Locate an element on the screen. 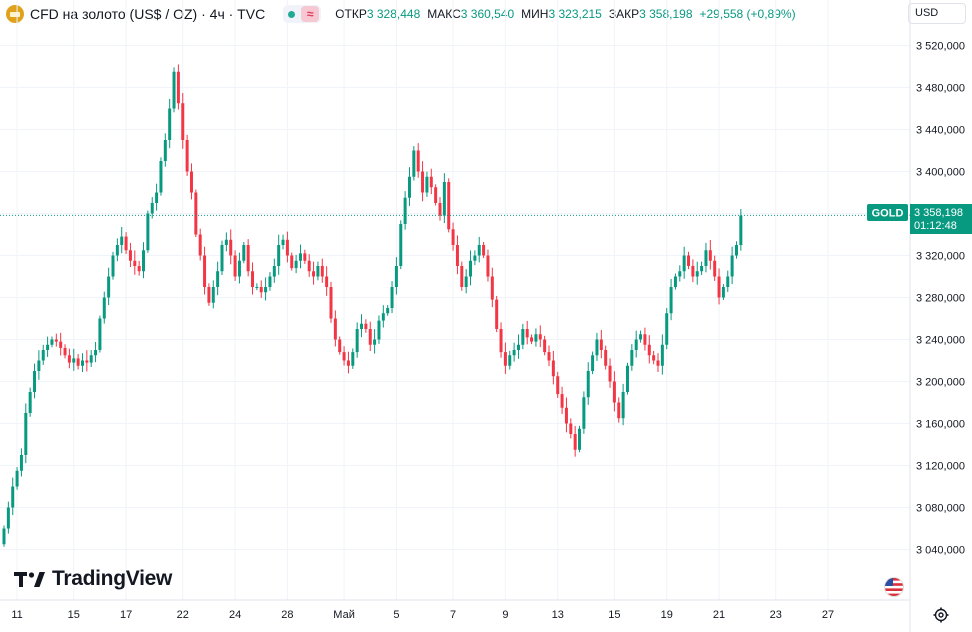 Image resolution: width=972 pixels, height=632 pixels. tradingview-logo: TradingView is located at coordinates (93, 579).